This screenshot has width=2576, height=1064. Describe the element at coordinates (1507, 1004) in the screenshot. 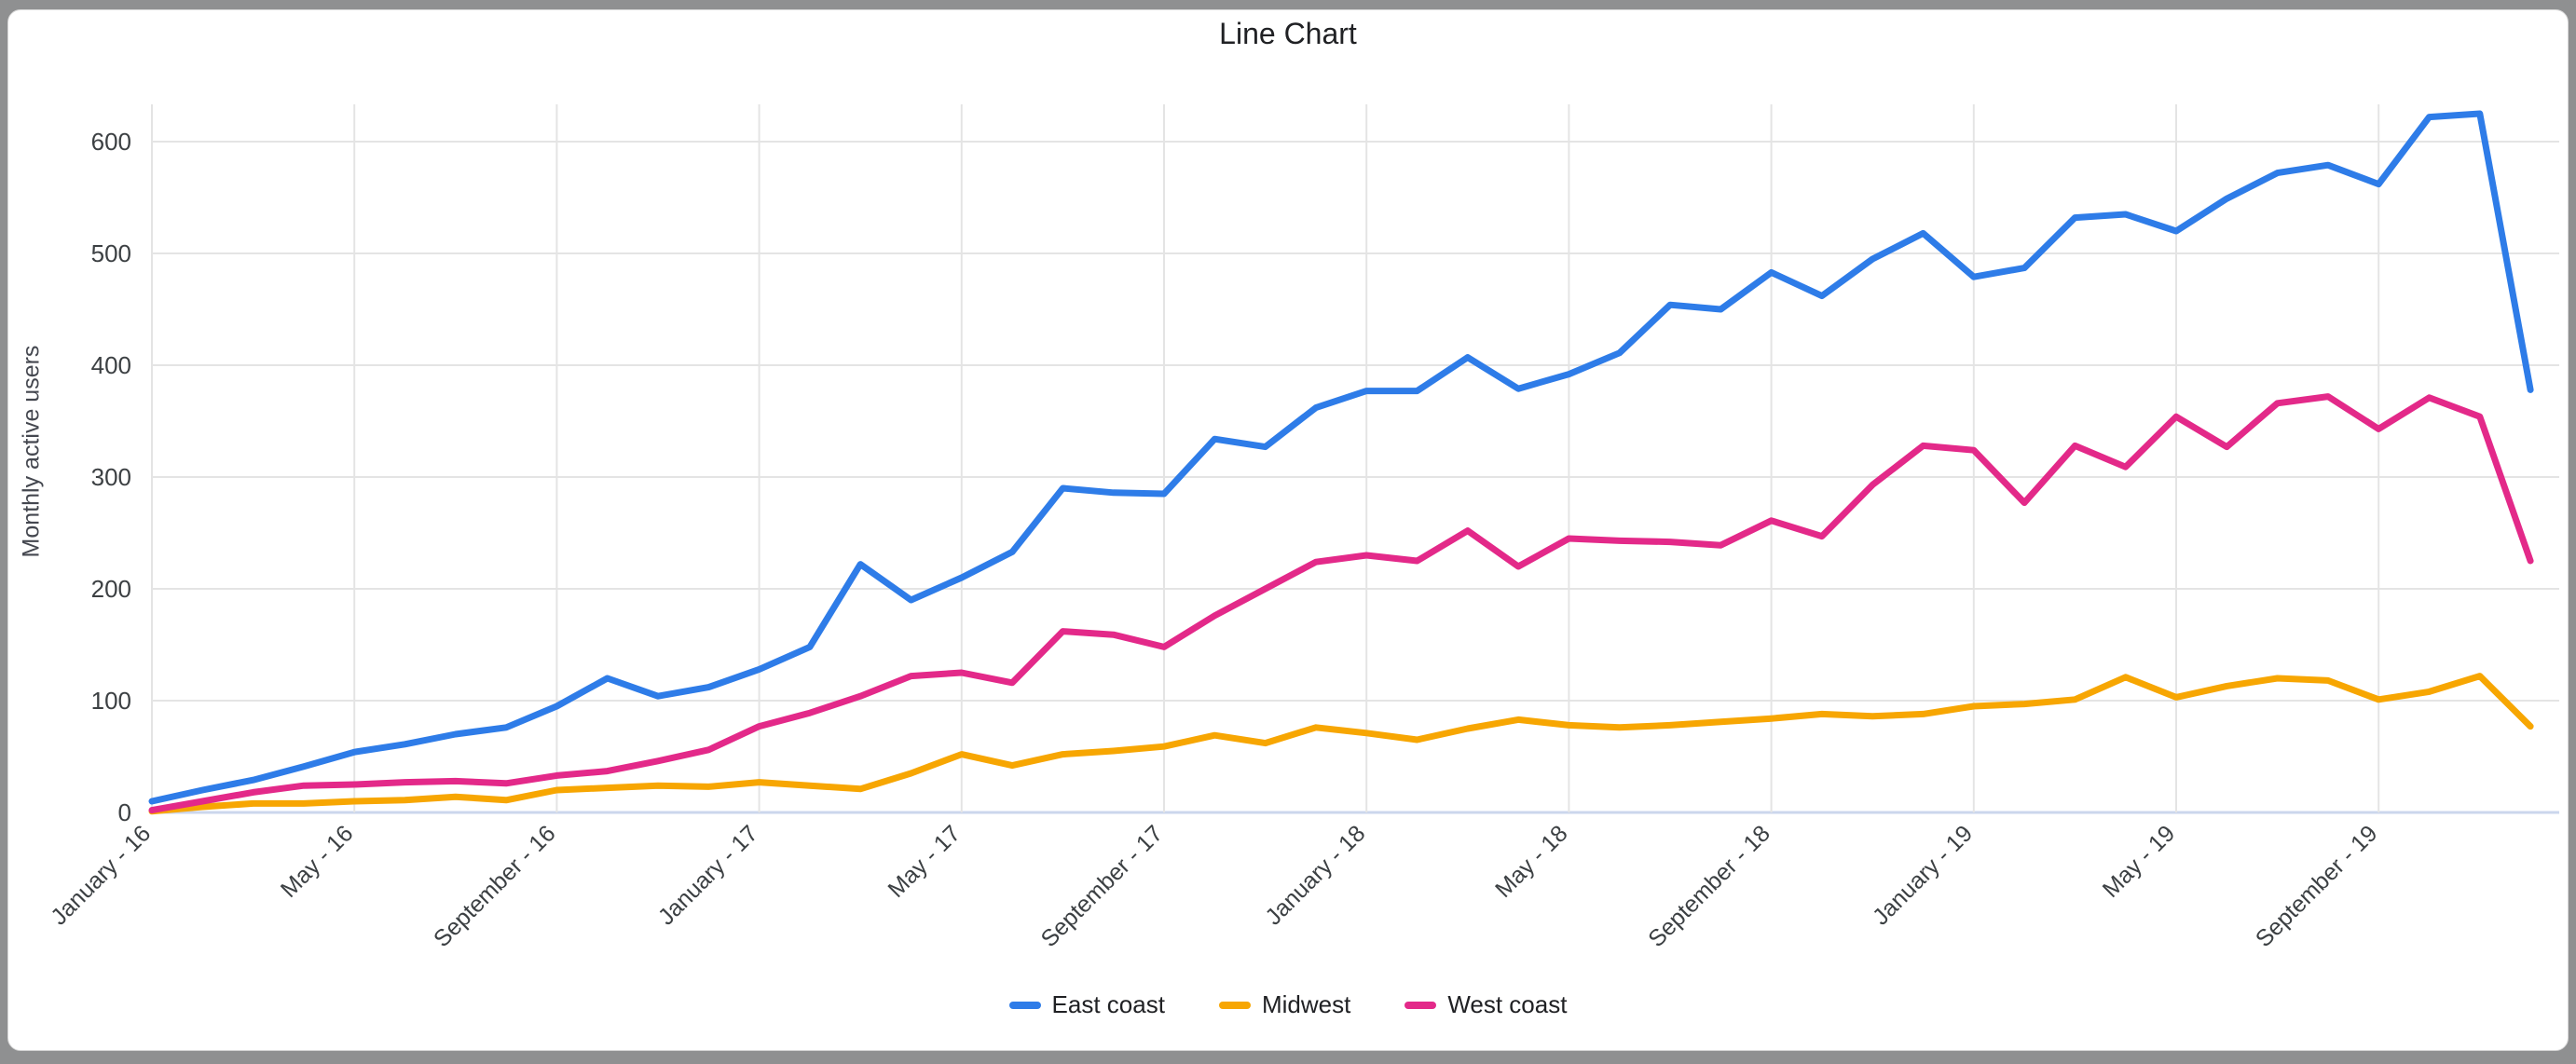

I see `legend-label: West coast` at that location.